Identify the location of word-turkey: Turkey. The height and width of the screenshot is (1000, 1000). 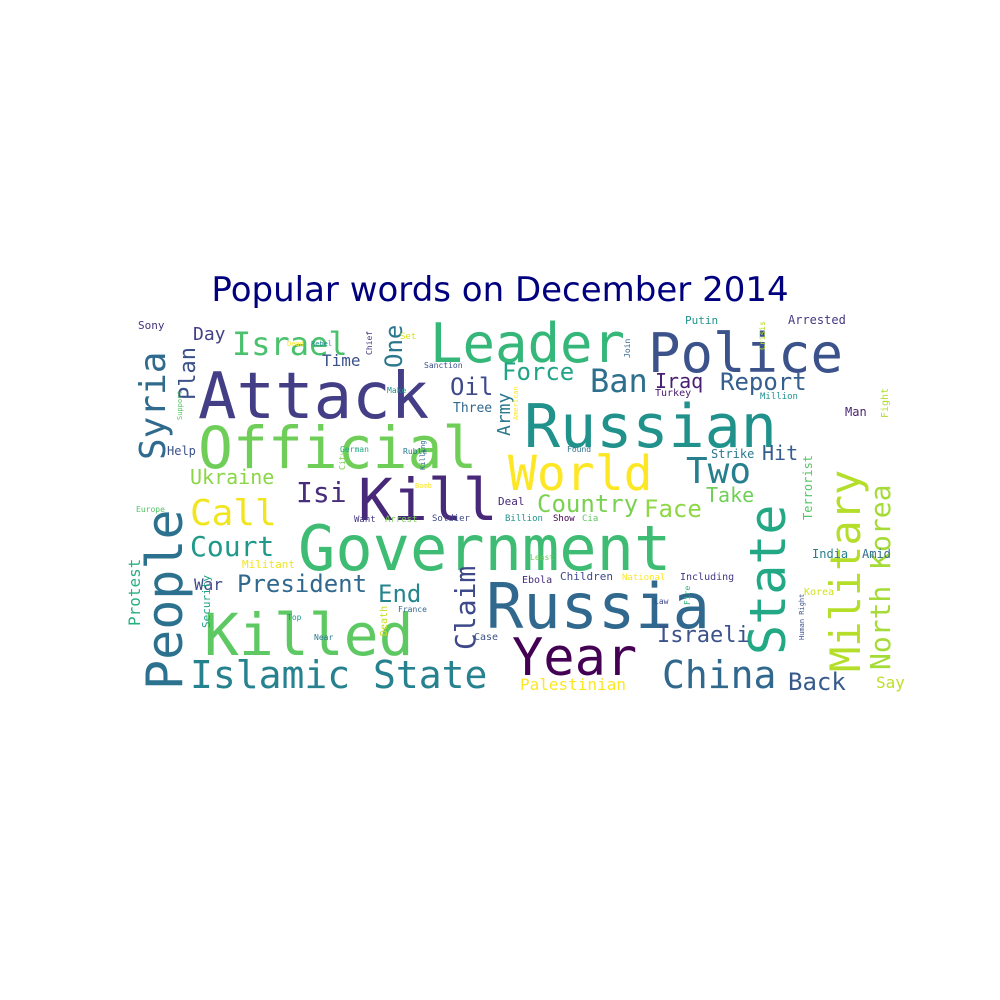
(673, 393).